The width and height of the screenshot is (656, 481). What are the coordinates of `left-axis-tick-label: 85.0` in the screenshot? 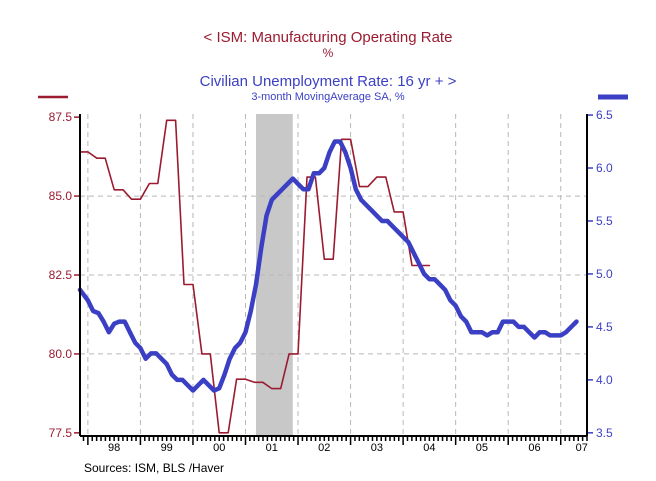 It's located at (61, 196).